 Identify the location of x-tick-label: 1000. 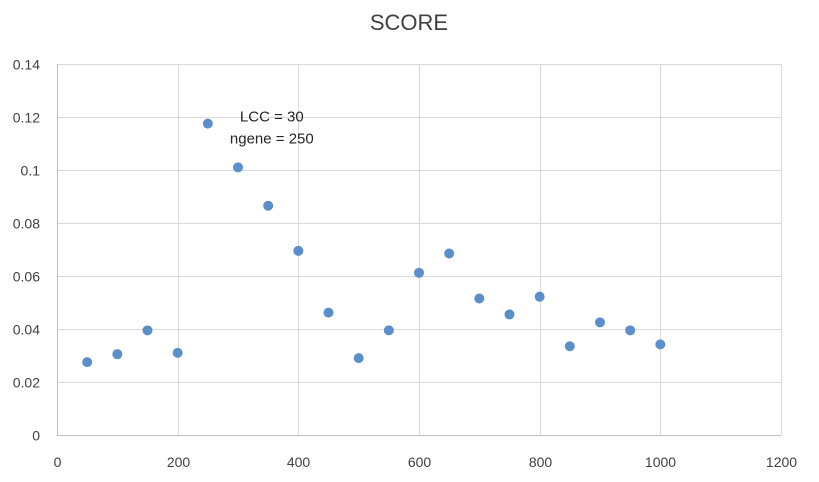
(660, 462).